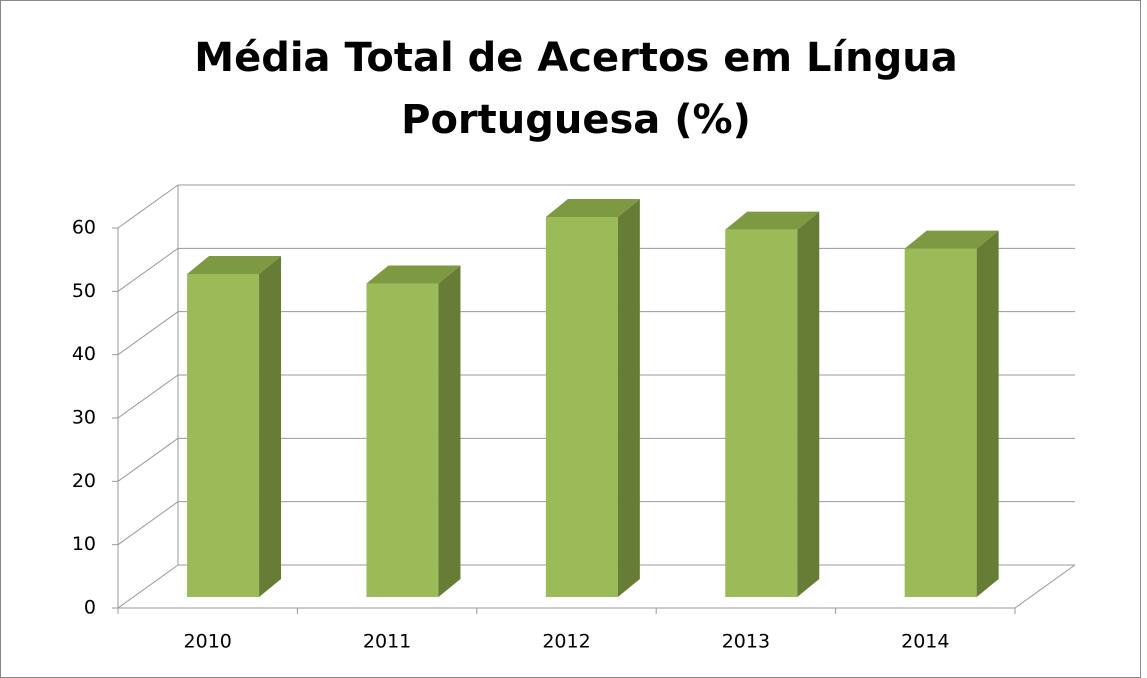 Image resolution: width=1147 pixels, height=678 pixels. Describe the element at coordinates (746, 642) in the screenshot. I see `x-tick-label: 2013` at that location.